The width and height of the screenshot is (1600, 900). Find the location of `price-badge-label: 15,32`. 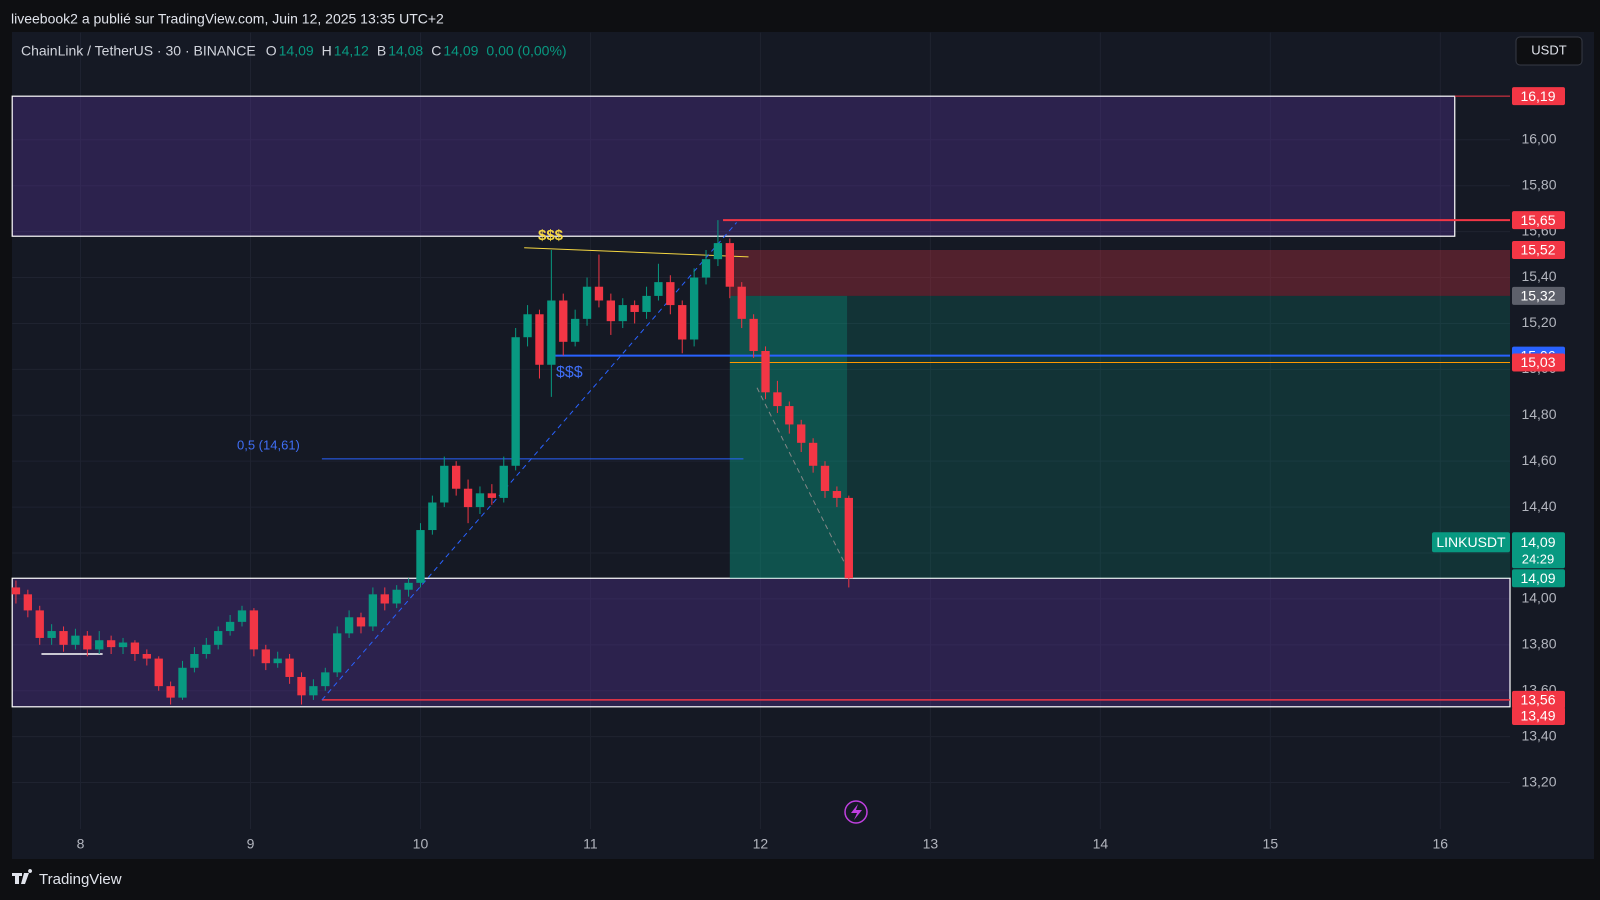

price-badge-label: 15,32 is located at coordinates (1537, 296).